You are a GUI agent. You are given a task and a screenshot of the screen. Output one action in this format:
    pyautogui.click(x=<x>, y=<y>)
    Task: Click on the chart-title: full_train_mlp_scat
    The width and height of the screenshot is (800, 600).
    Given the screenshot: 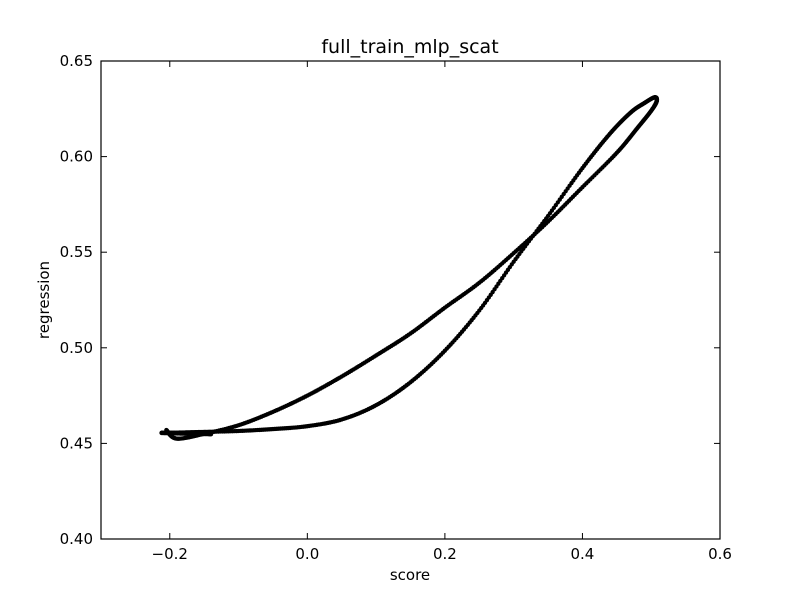 What is the action you would take?
    pyautogui.click(x=409, y=47)
    